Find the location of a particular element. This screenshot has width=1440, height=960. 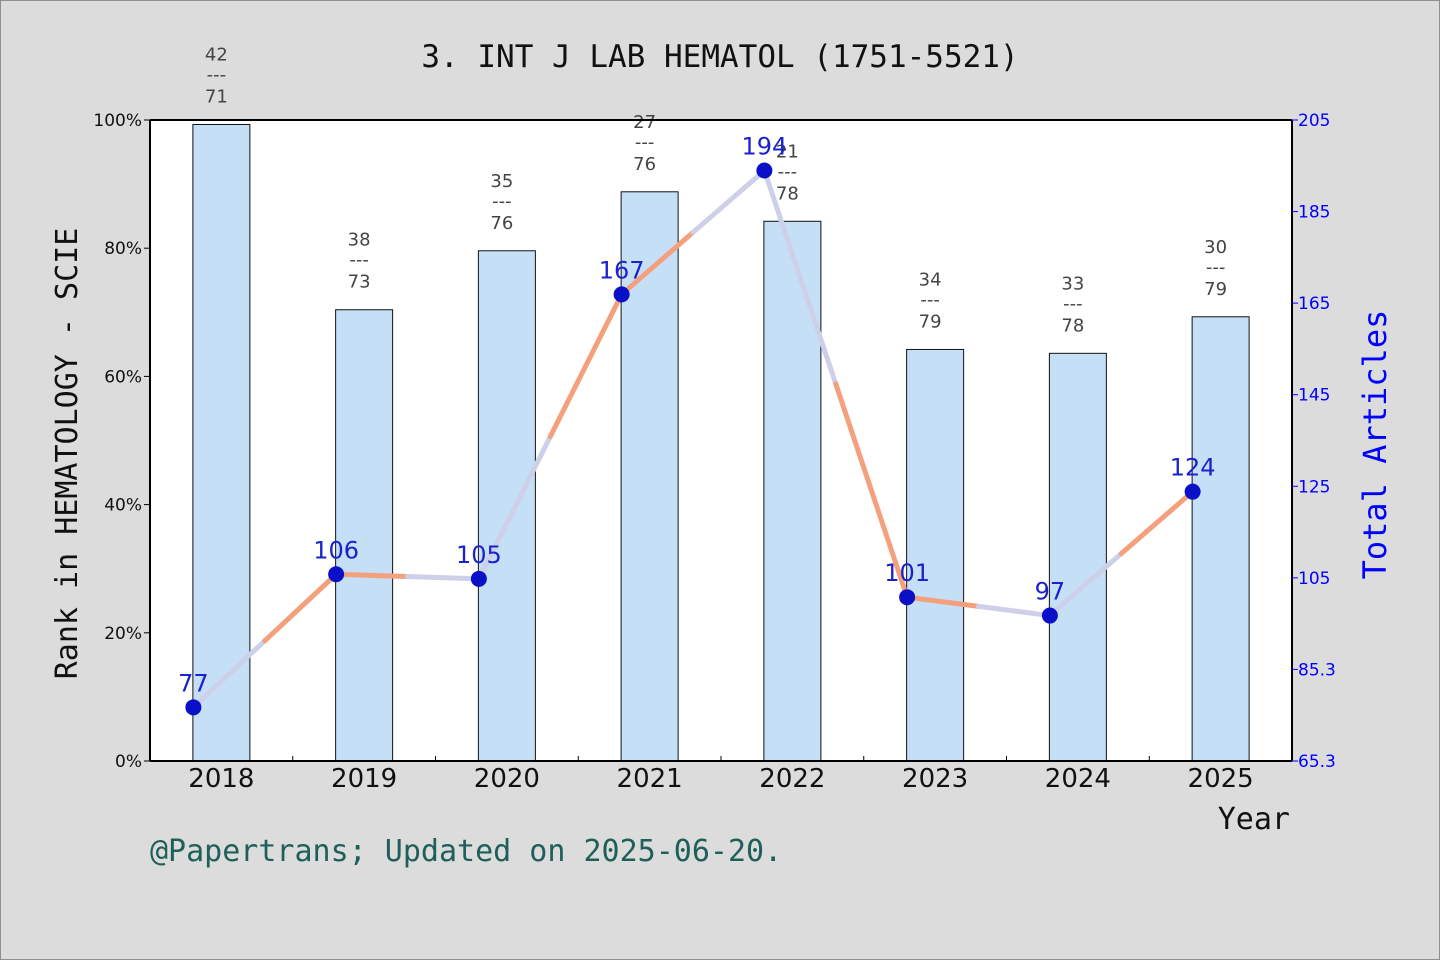

x-tick-label-2021: 2021 is located at coordinates (650, 779).